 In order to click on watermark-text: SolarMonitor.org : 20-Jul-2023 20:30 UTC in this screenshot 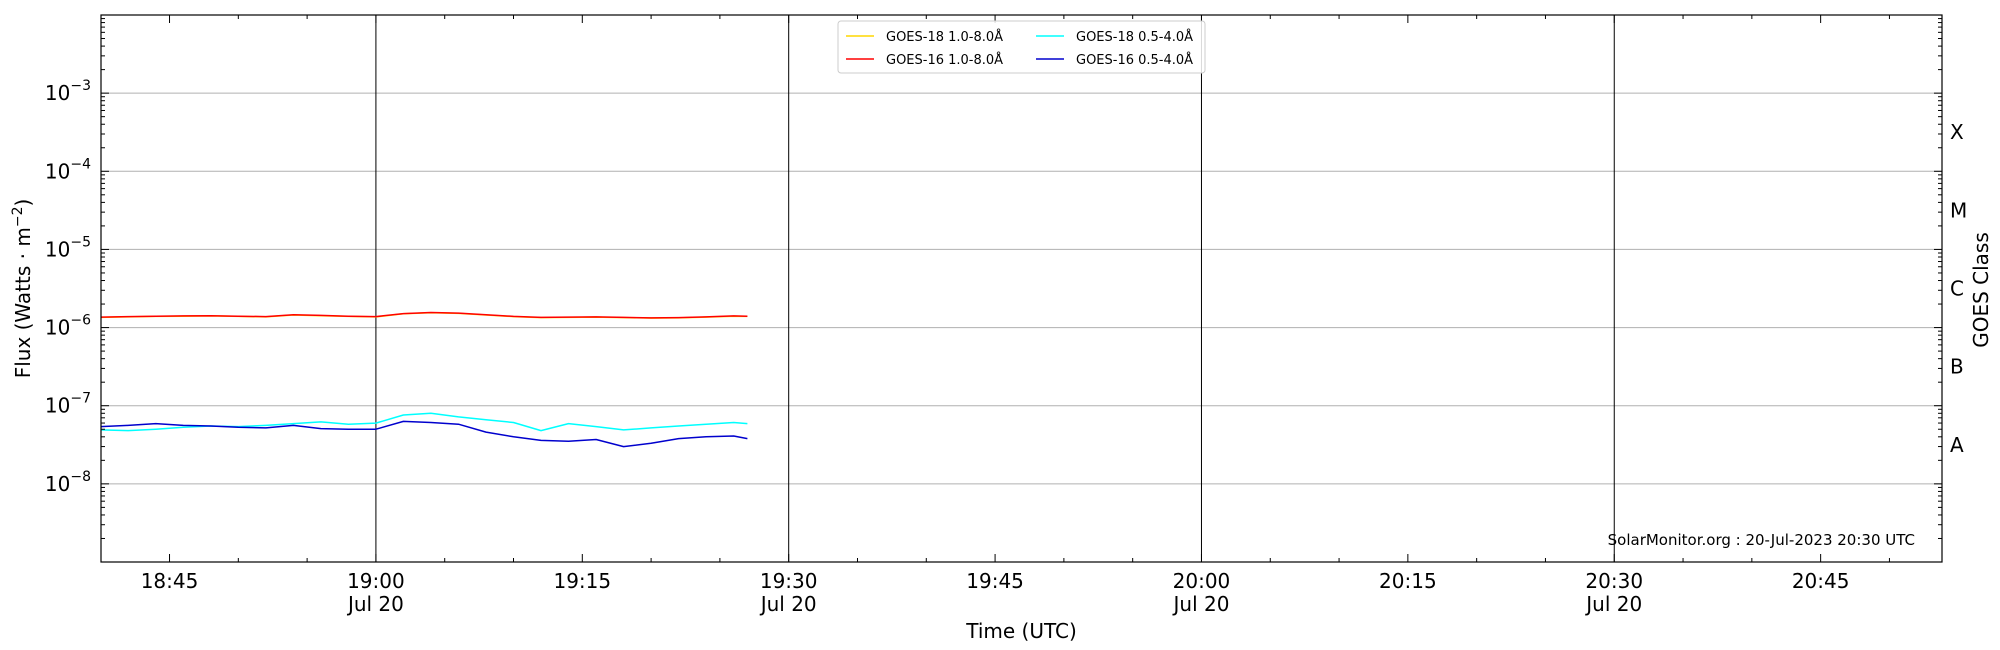, I will do `click(1761, 540)`.